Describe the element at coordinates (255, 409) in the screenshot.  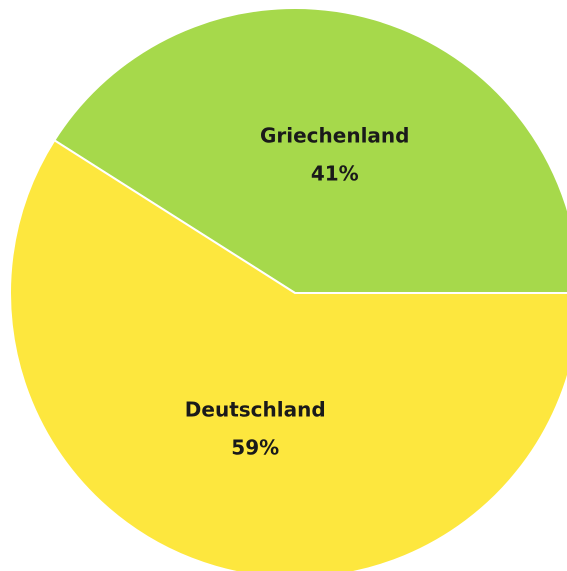
I see `slice-label: Deutschland` at that location.